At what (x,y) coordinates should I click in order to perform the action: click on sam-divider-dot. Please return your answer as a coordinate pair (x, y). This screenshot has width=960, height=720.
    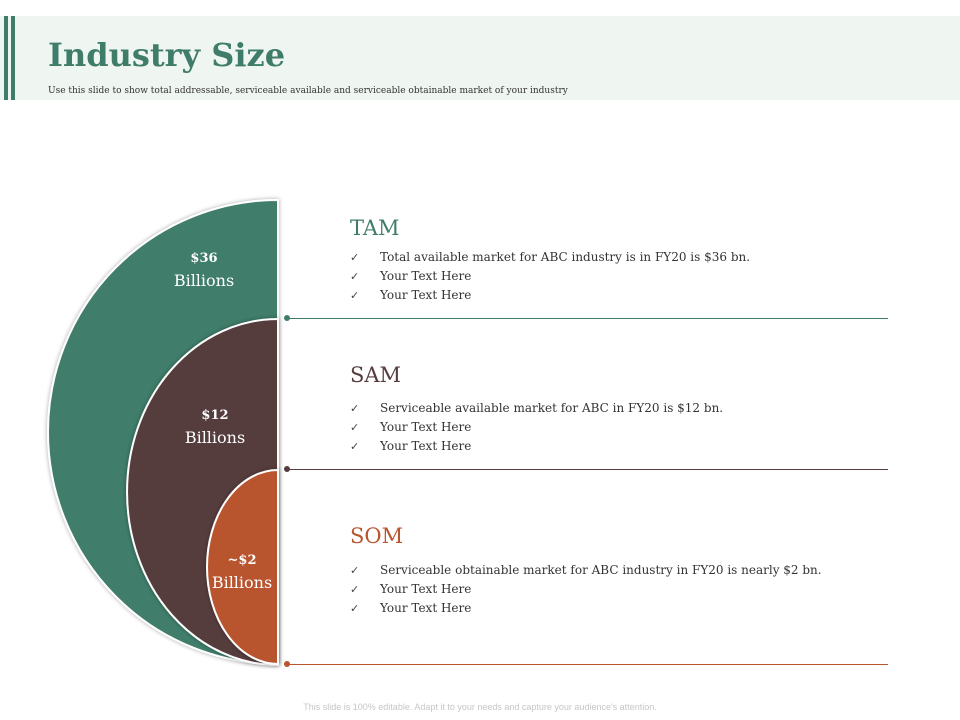
    Looking at the image, I should click on (287, 469).